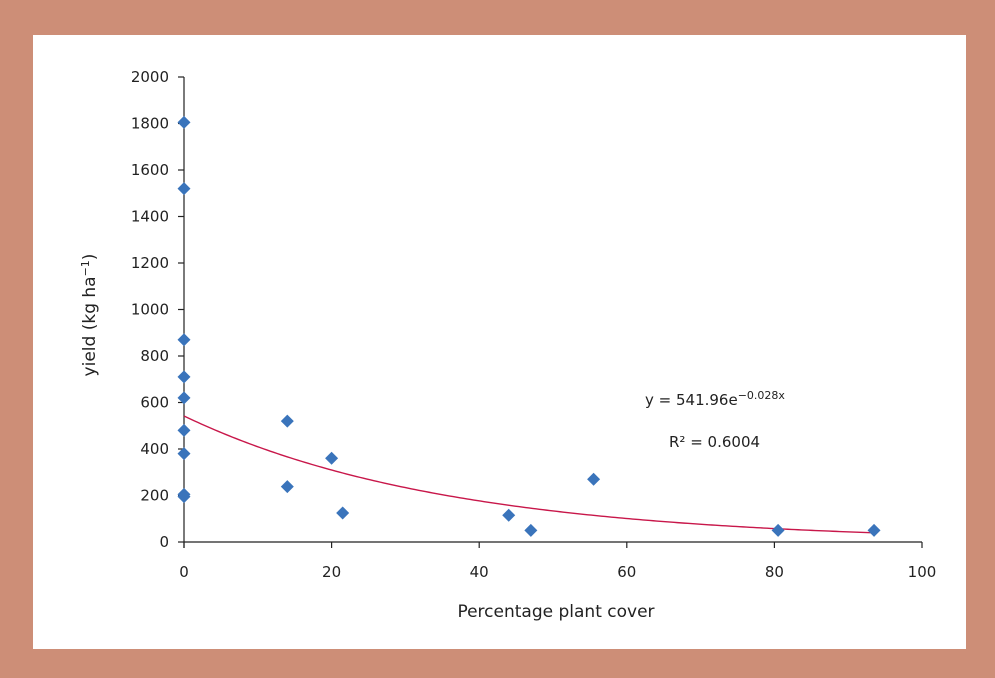 This screenshot has width=995, height=678. I want to click on trendline-equation: y = 541.96e−0.028x, so click(715, 399).